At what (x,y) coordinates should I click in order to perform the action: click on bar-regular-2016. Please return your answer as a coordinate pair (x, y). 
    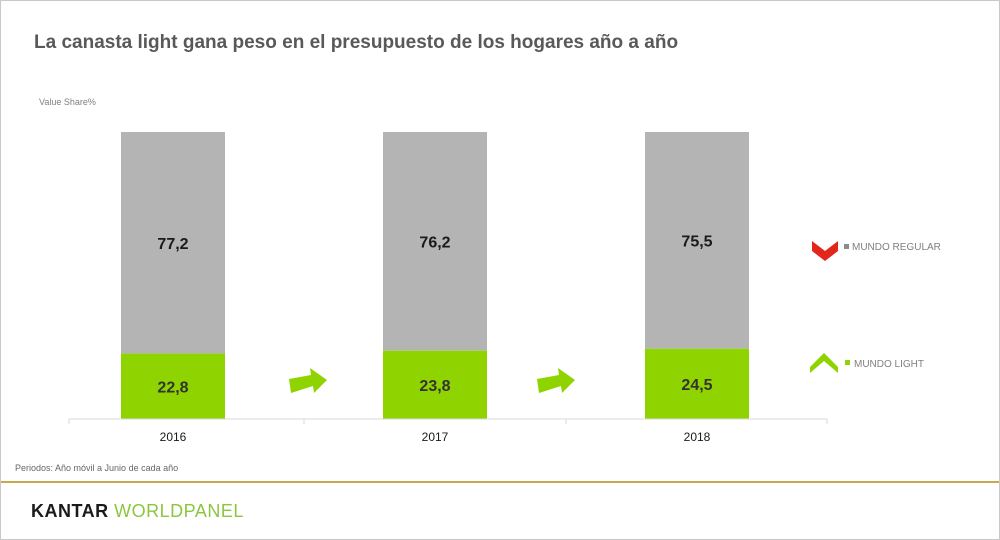
    Looking at the image, I should click on (173, 243).